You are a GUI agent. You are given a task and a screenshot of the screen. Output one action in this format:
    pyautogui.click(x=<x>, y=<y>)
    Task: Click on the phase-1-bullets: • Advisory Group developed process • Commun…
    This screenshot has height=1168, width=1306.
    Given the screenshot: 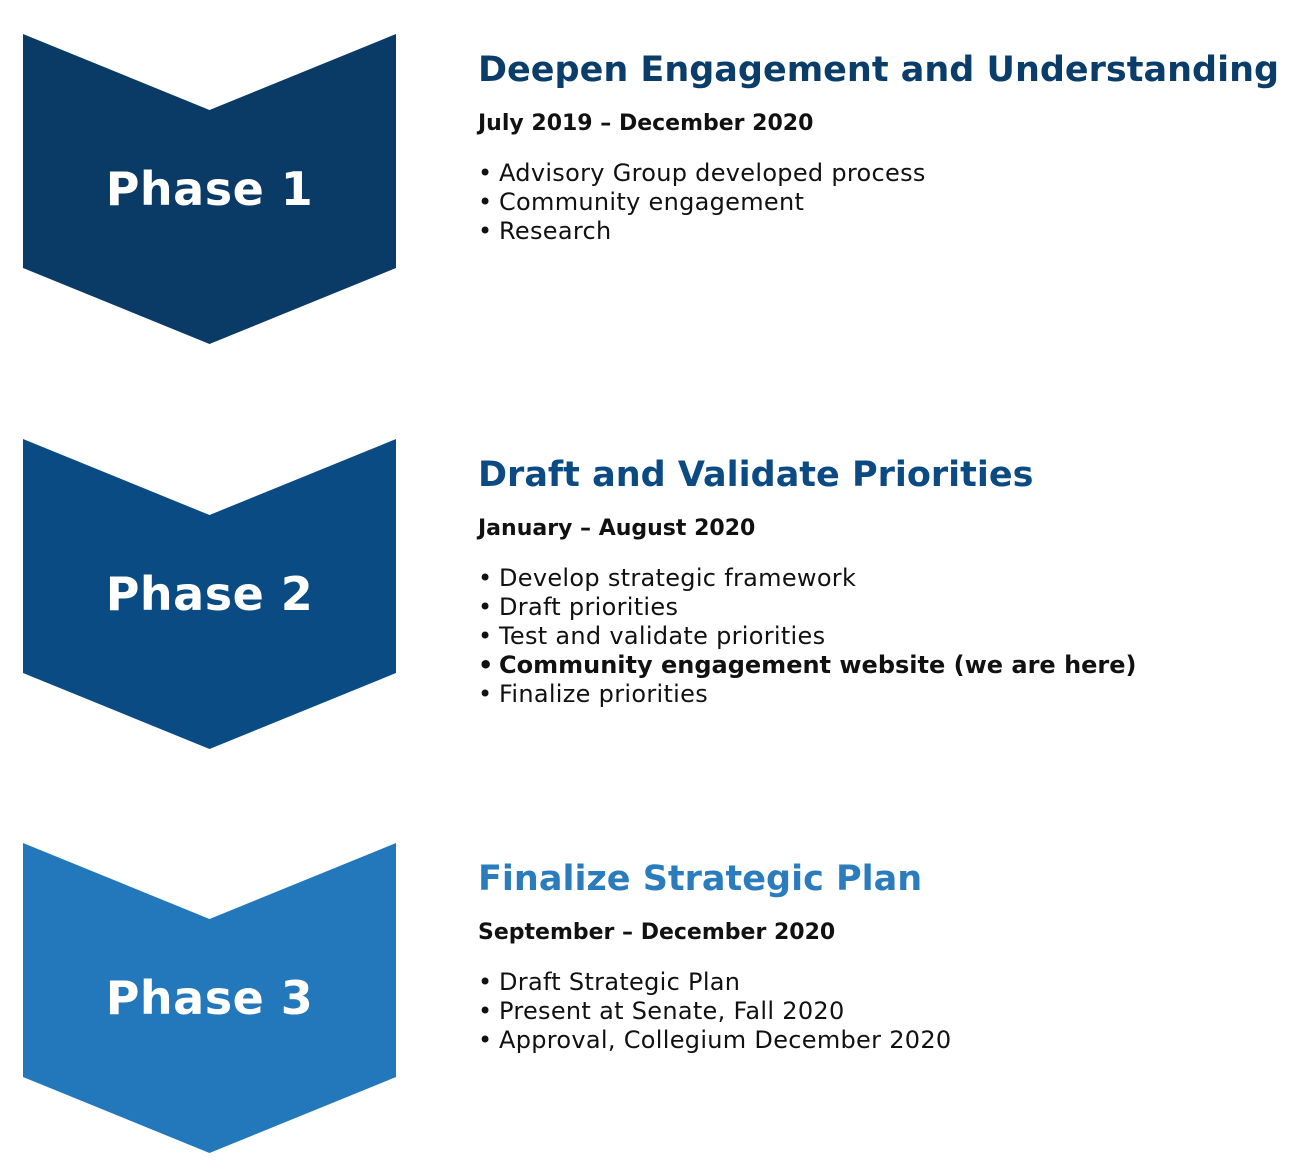 What is the action you would take?
    pyautogui.click(x=888, y=202)
    